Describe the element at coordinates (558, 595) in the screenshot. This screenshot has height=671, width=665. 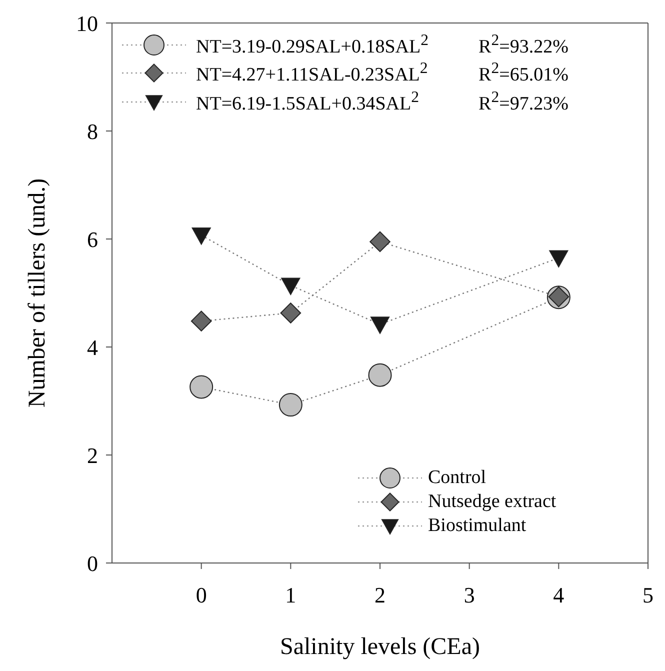
I see `x-tick-label: 4` at that location.